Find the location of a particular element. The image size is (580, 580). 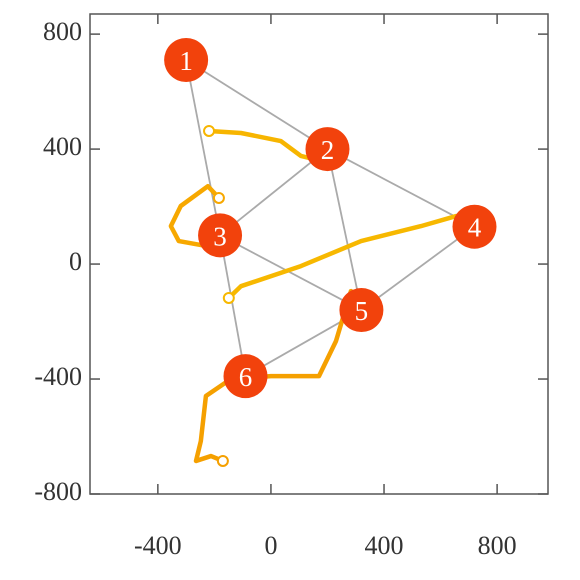

x-tick-label: -400 is located at coordinates (158, 545).